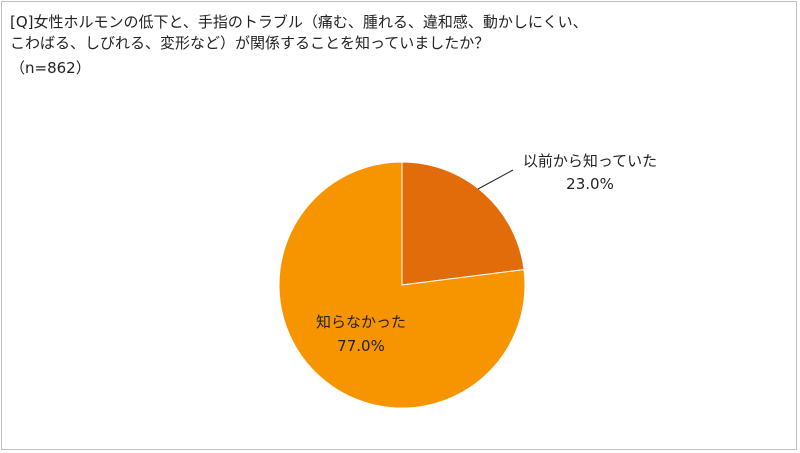 This screenshot has width=800, height=453. Describe the element at coordinates (590, 184) in the screenshot. I see `slice-value-label-0: 23.0%` at that location.